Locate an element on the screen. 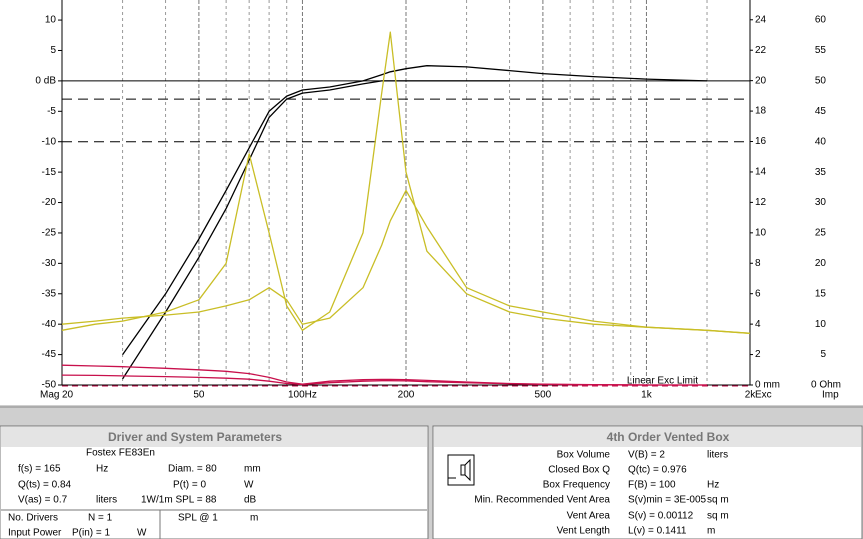 Image resolution: width=863 pixels, height=539 pixels. x-tick-label: 20 is located at coordinates (68, 395).